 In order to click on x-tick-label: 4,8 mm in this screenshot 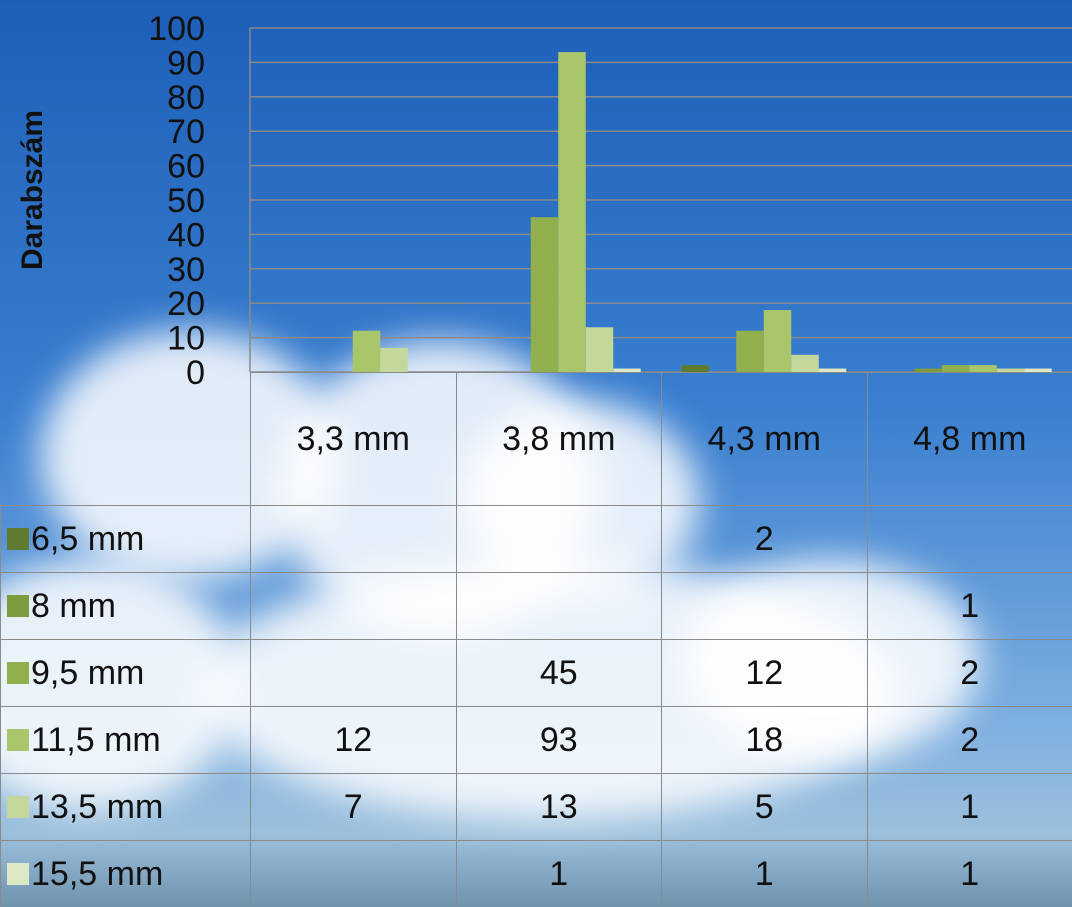, I will do `click(969, 439)`.